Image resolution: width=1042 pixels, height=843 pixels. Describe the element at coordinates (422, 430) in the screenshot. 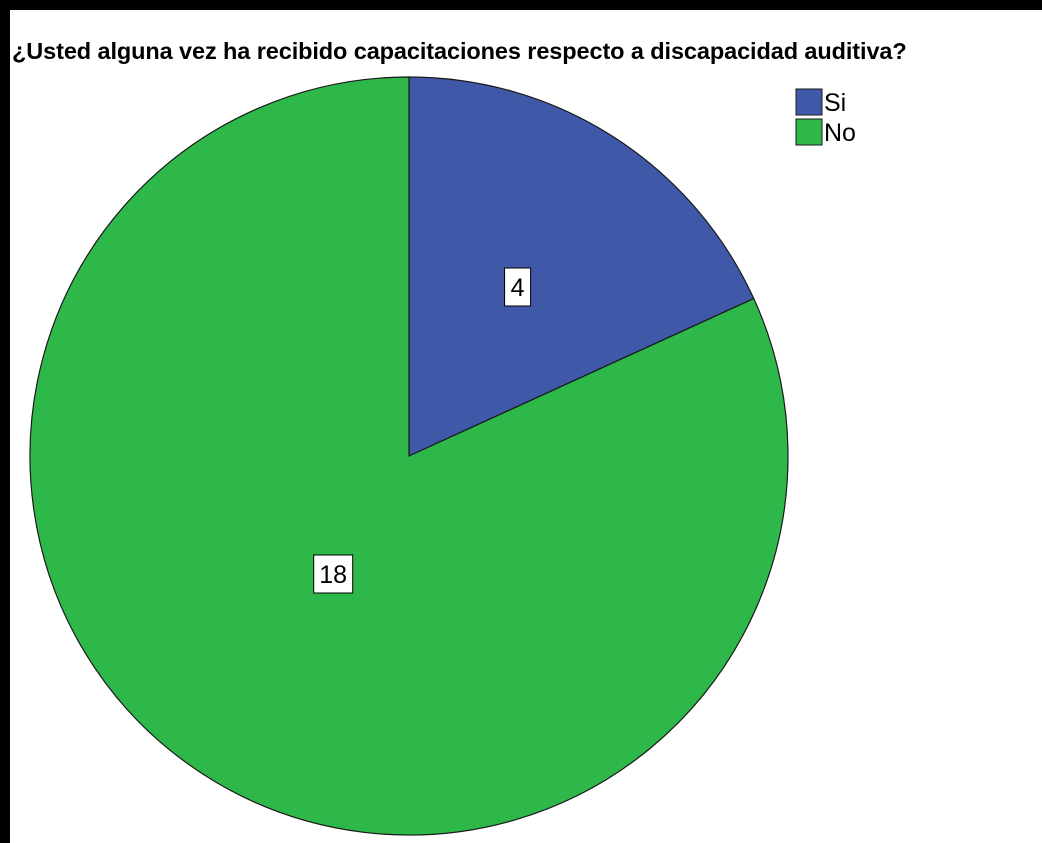

I see `data-labels: 4 18` at that location.